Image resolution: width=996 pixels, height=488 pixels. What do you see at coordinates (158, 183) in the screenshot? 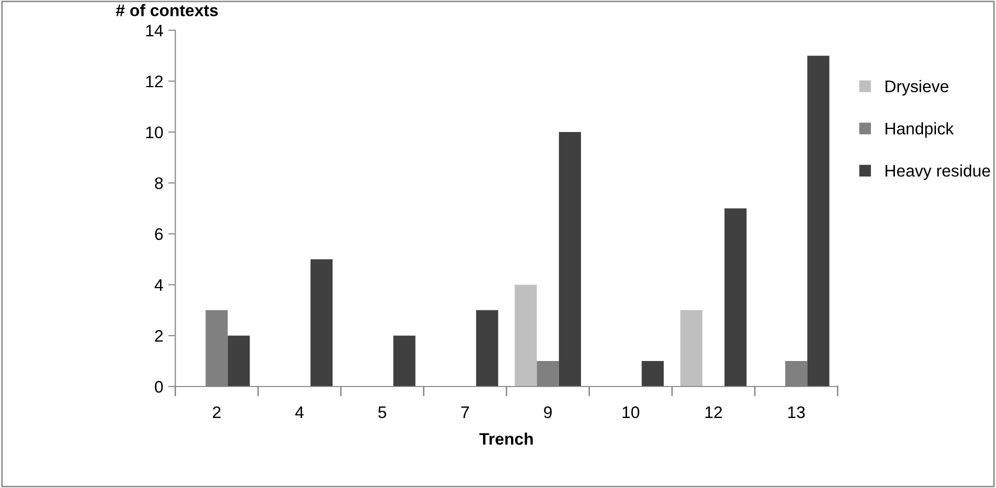
I see `y-tick-label: 8` at bounding box center [158, 183].